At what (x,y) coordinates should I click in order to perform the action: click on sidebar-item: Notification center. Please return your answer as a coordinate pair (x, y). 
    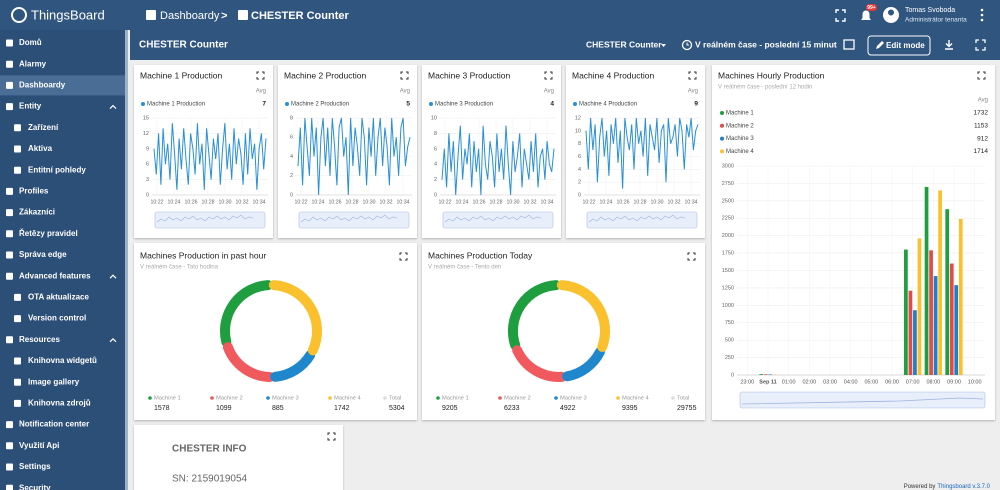
    Looking at the image, I should click on (54, 424).